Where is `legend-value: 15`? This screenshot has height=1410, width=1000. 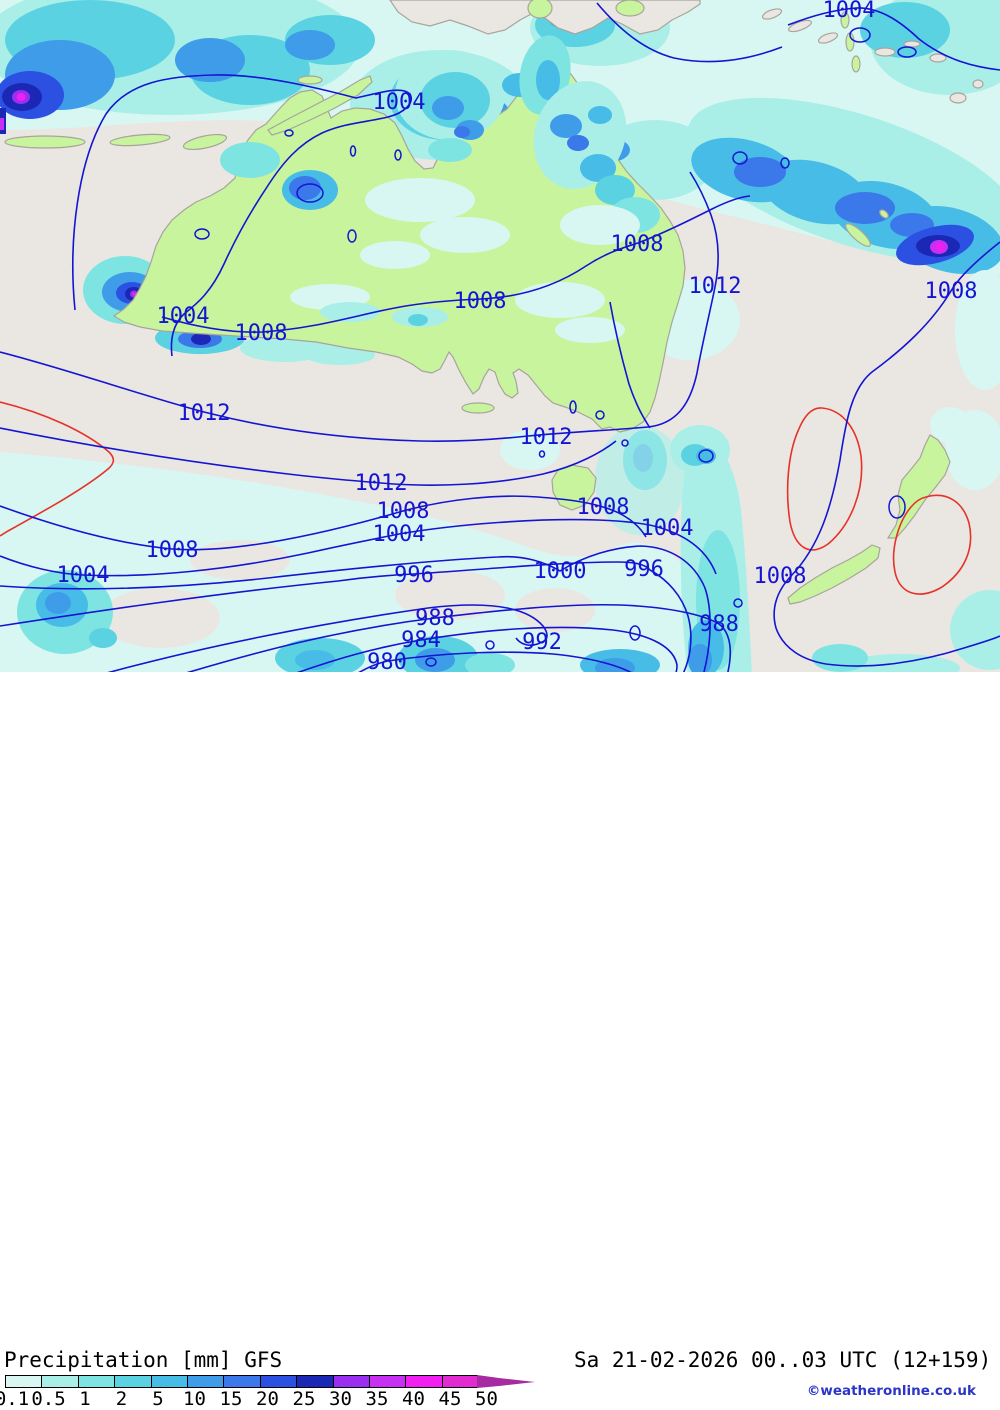
legend-value: 15 is located at coordinates (231, 1399).